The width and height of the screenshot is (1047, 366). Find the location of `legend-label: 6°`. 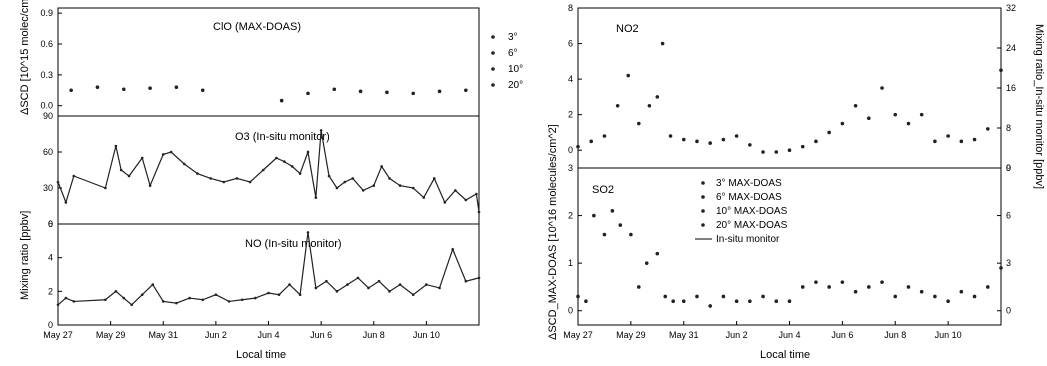

legend-label: 6° is located at coordinates (513, 53).